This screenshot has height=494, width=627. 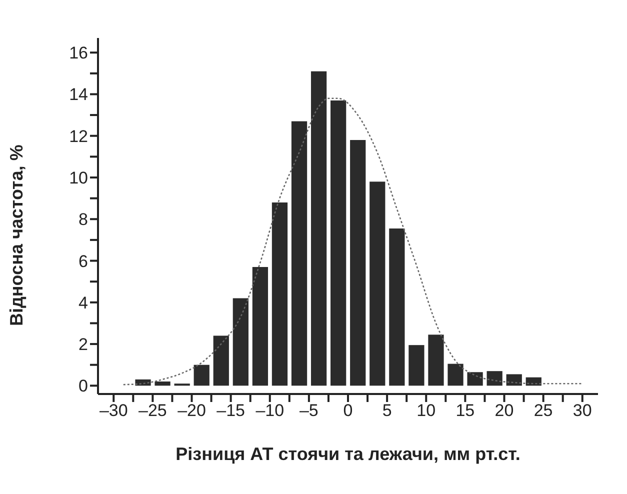 What do you see at coordinates (270, 410) in the screenshot?
I see `x-tick-label: –10` at bounding box center [270, 410].